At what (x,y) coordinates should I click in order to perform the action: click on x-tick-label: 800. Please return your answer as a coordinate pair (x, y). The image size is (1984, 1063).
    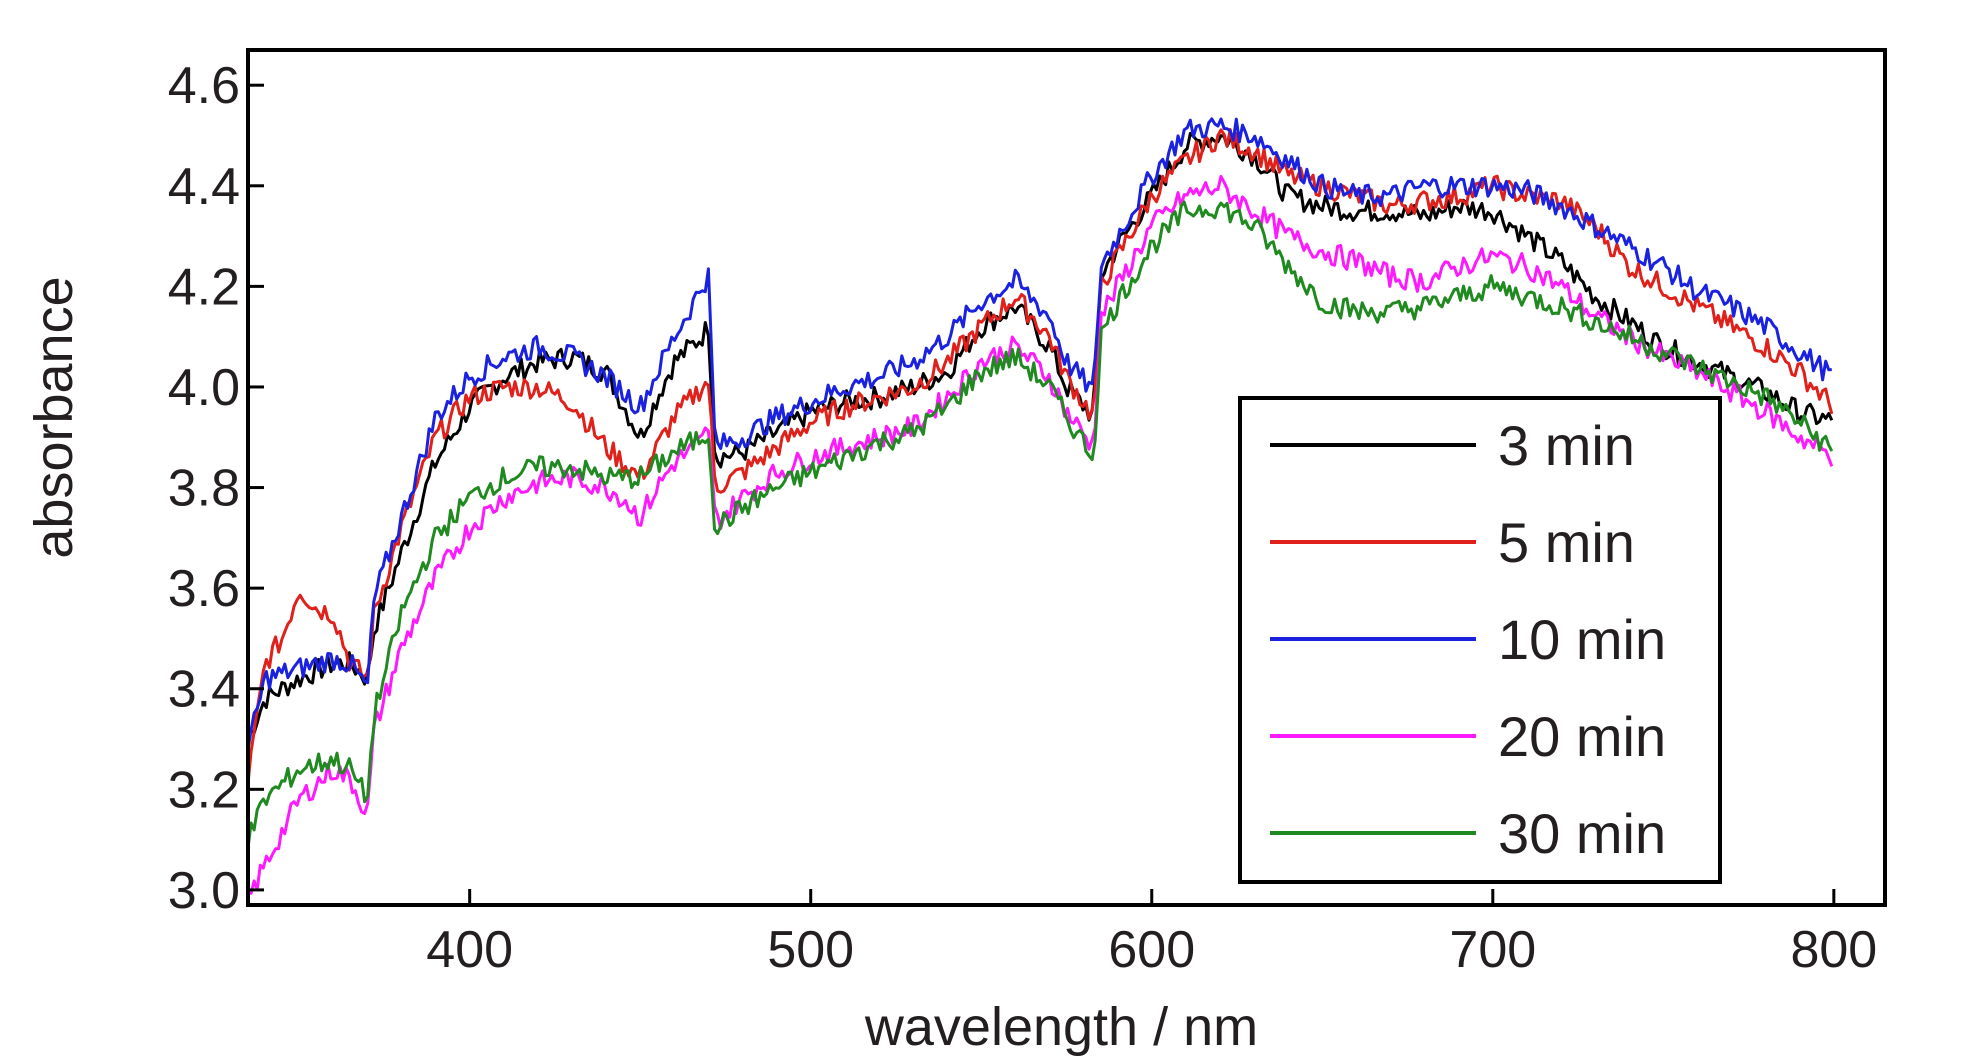
    Looking at the image, I should click on (1833, 950).